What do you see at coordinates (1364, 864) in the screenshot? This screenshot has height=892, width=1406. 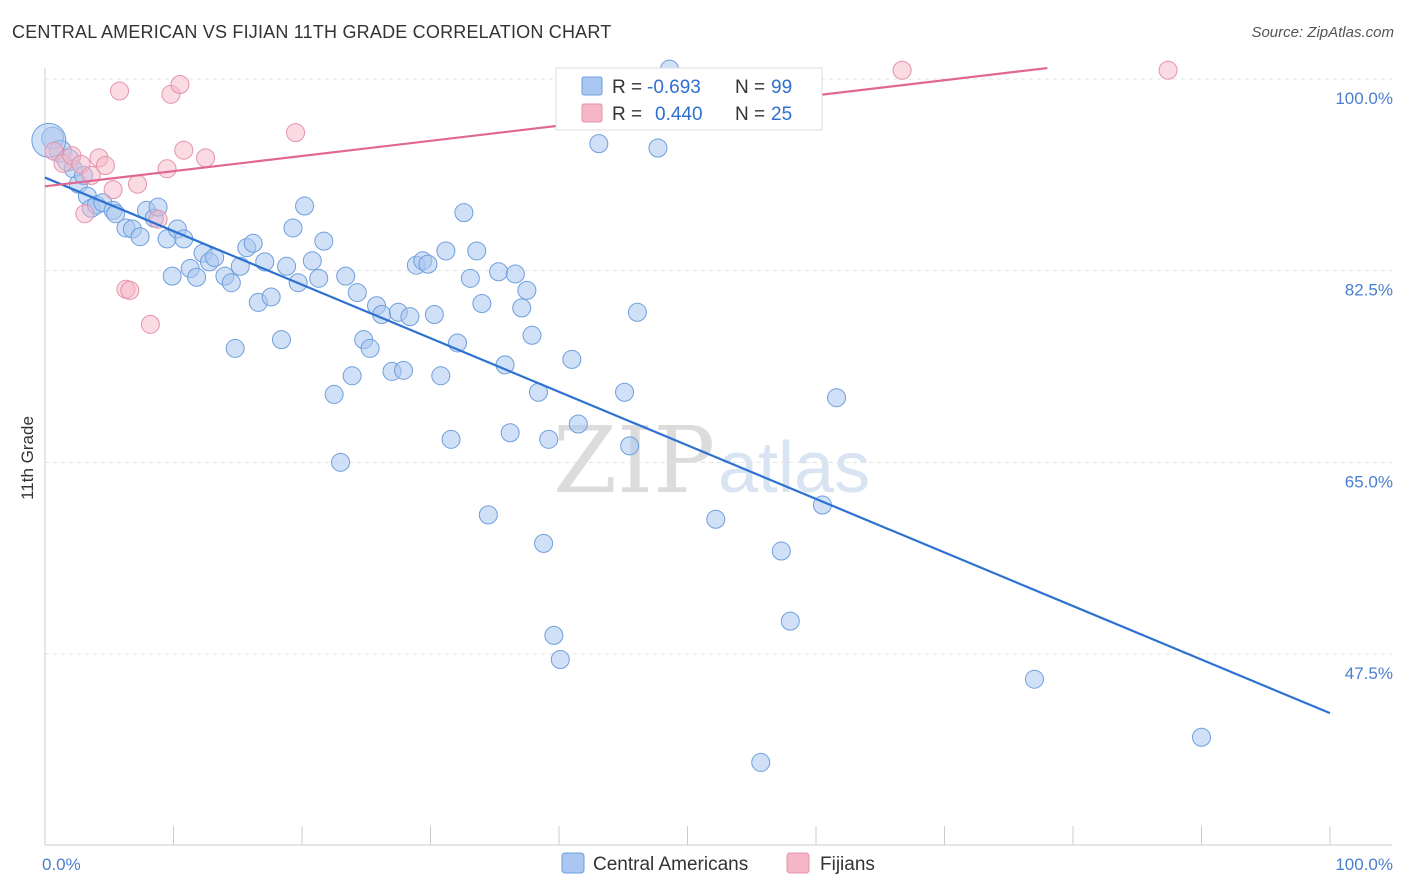 I see `x-tick-label-1: 100.0%` at bounding box center [1364, 864].